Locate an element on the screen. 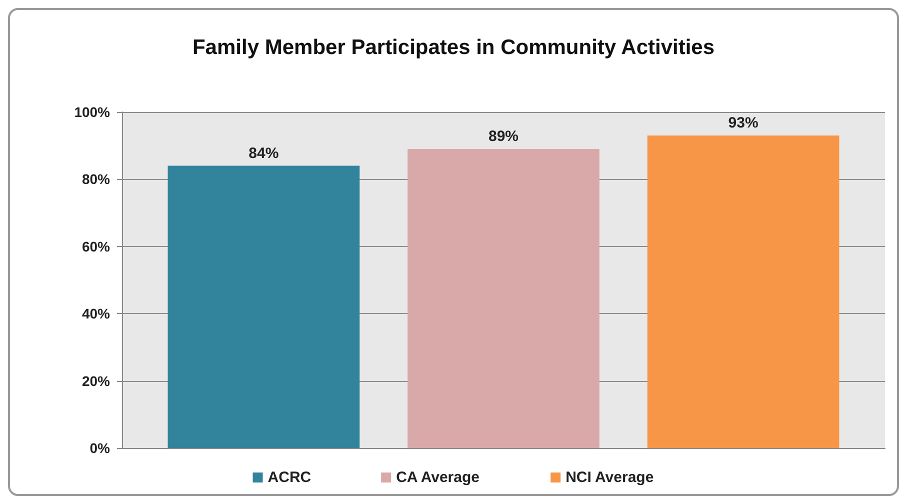 Image resolution: width=907 pixels, height=504 pixels. data-label: 89% is located at coordinates (503, 136).